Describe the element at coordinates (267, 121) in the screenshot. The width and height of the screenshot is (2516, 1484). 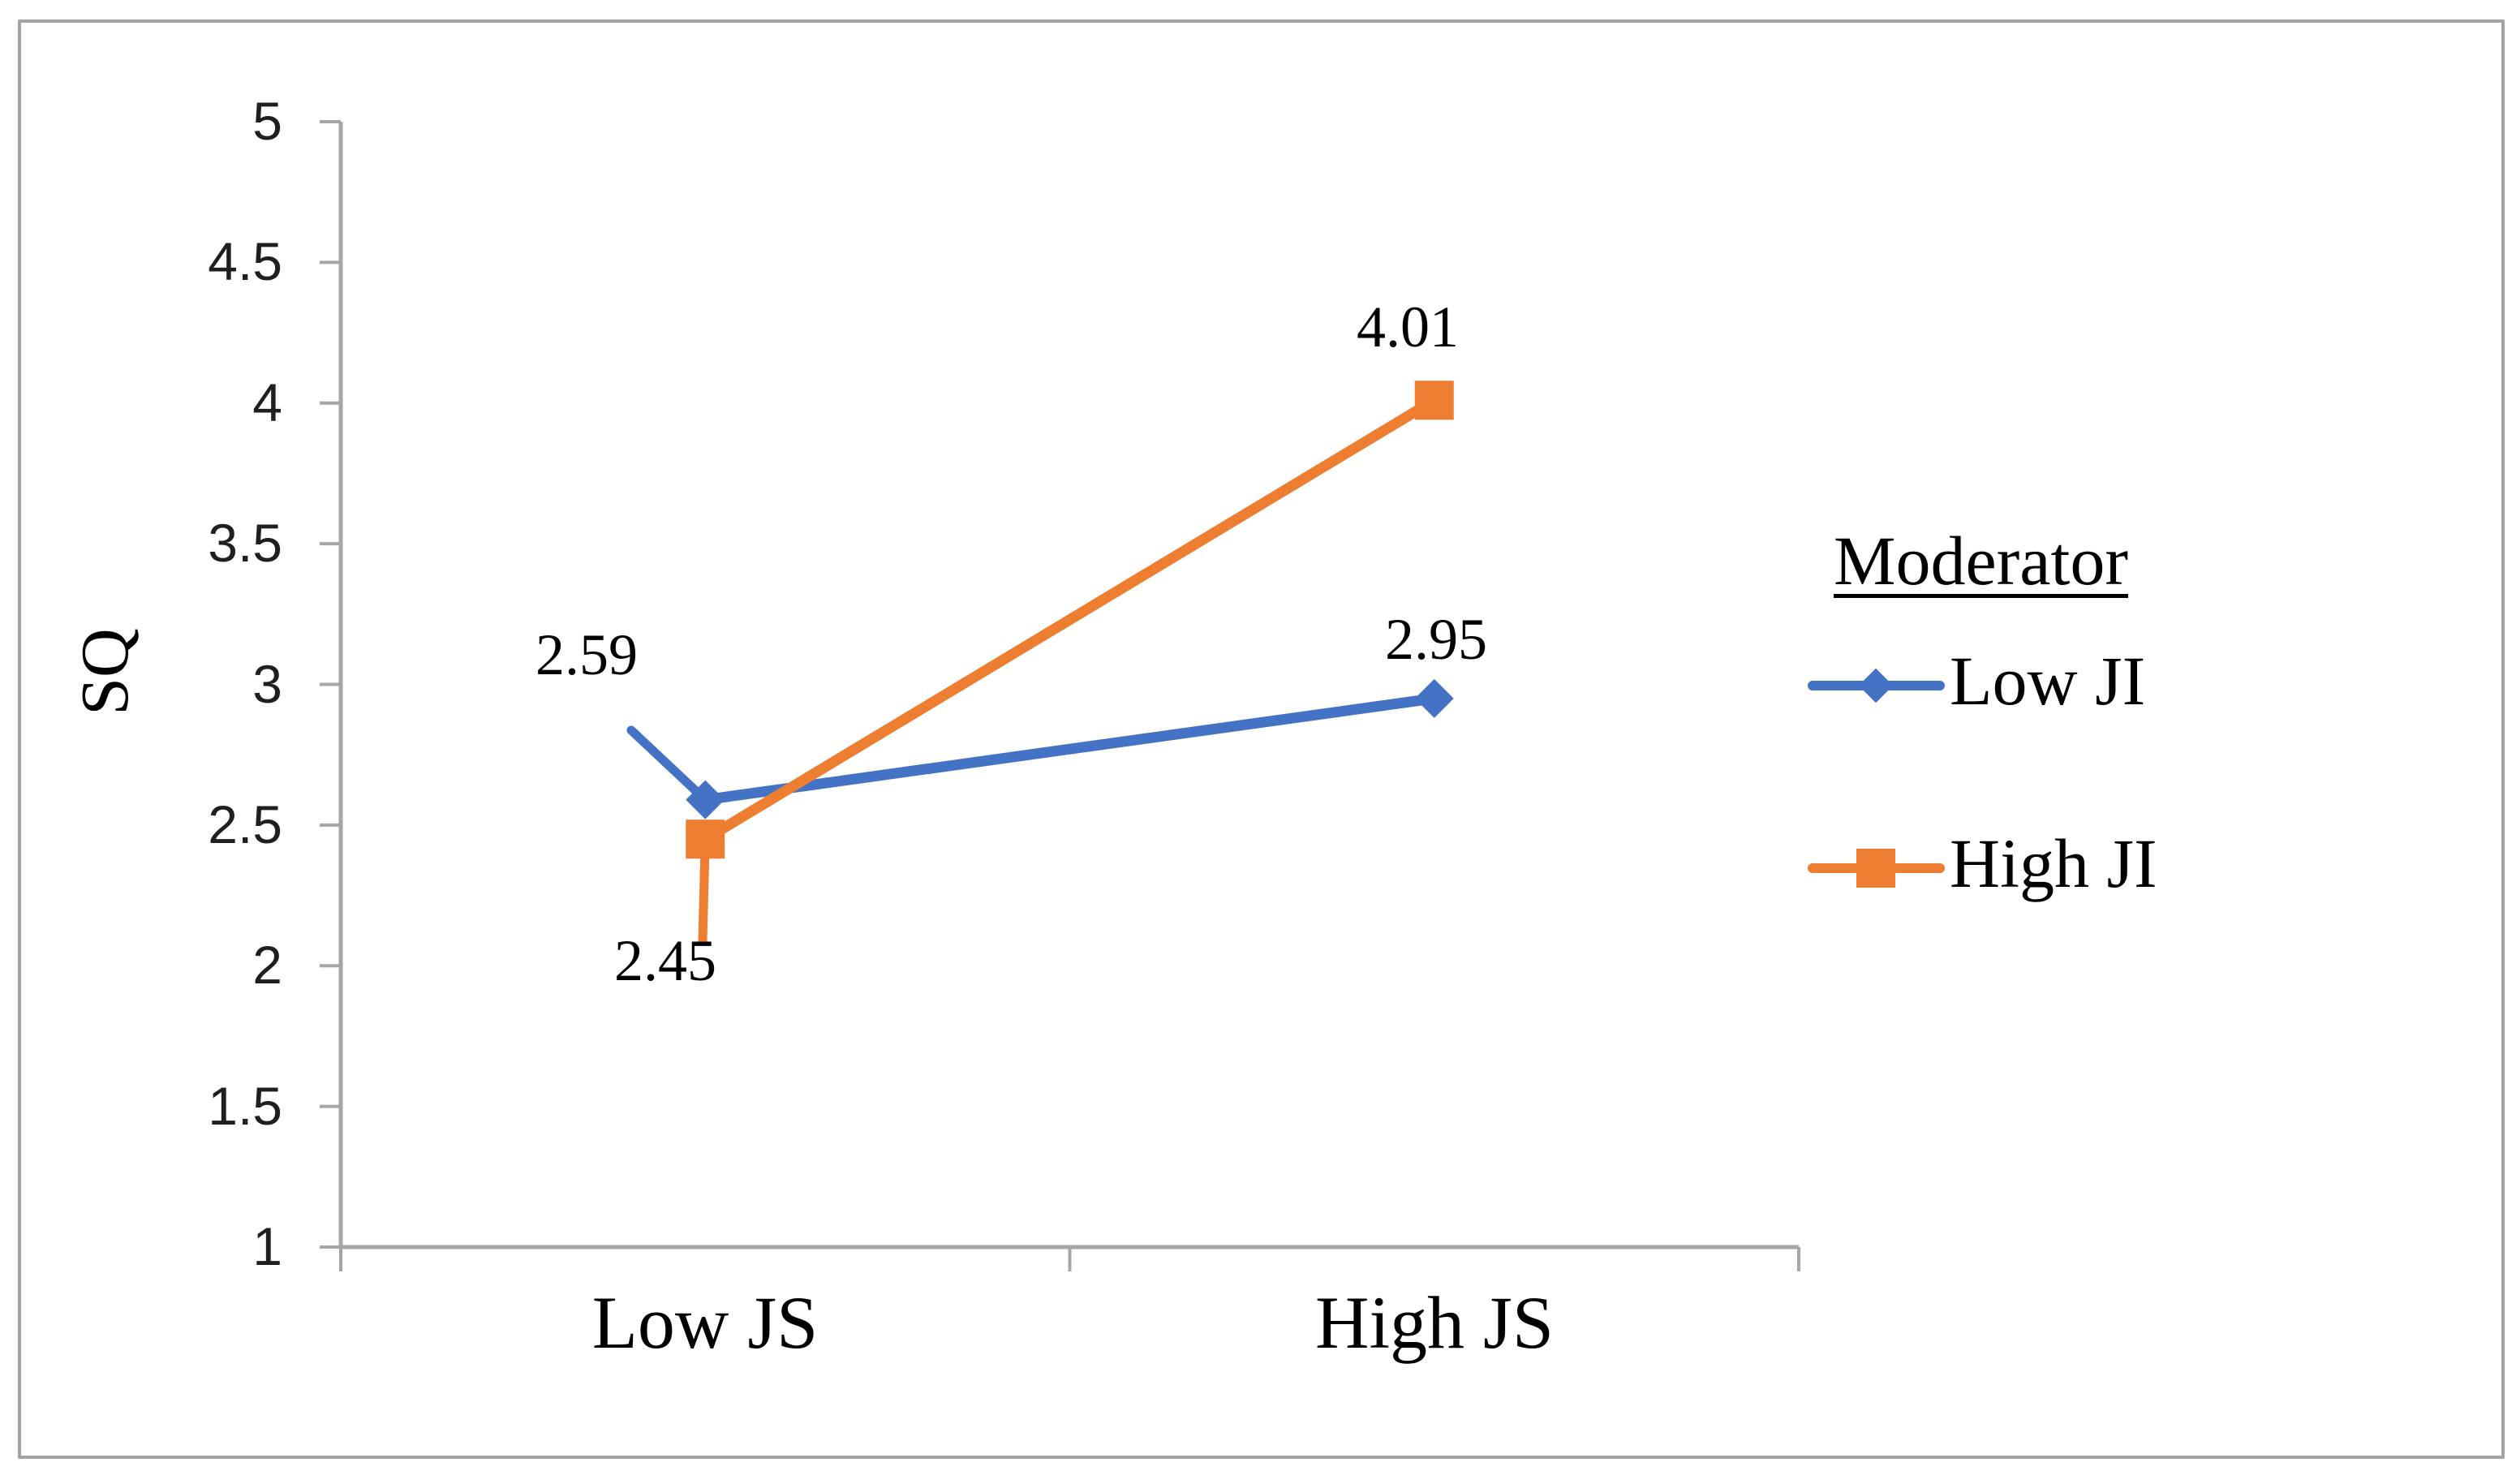
I see `y-tick-label: 5` at that location.